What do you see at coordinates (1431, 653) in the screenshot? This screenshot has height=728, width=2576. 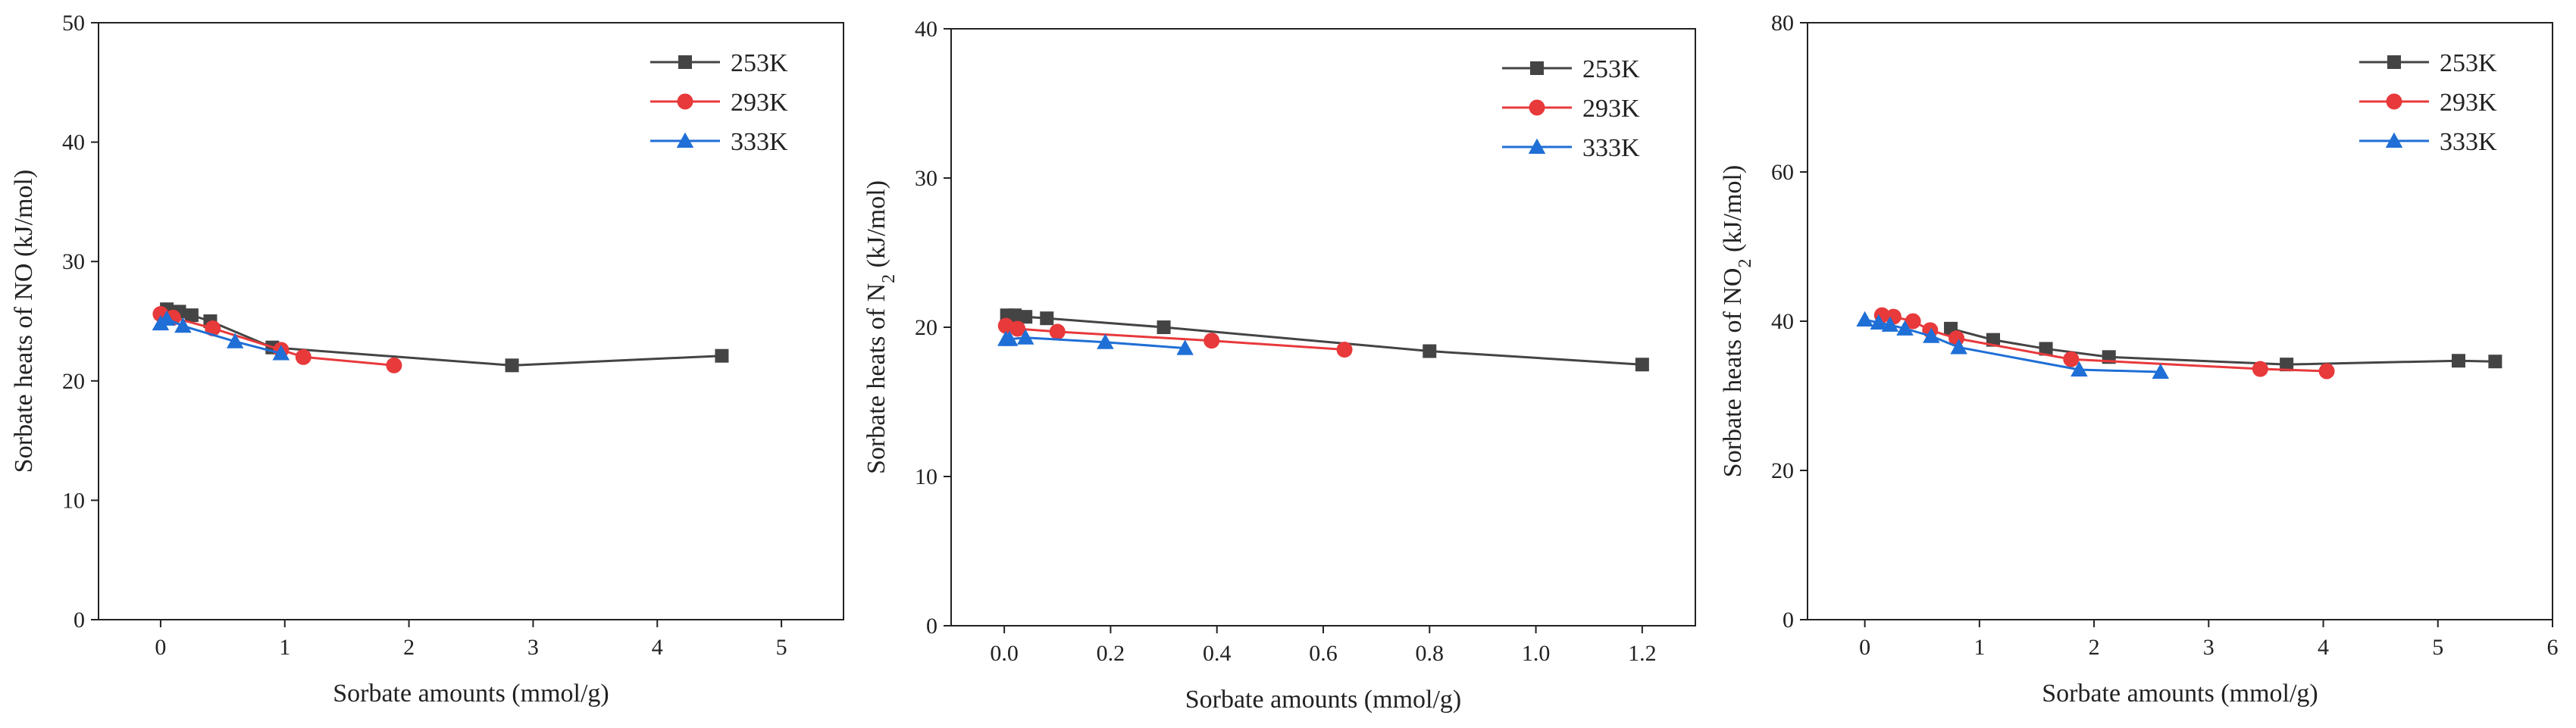 I see `x-tick-label: 0.8` at bounding box center [1431, 653].